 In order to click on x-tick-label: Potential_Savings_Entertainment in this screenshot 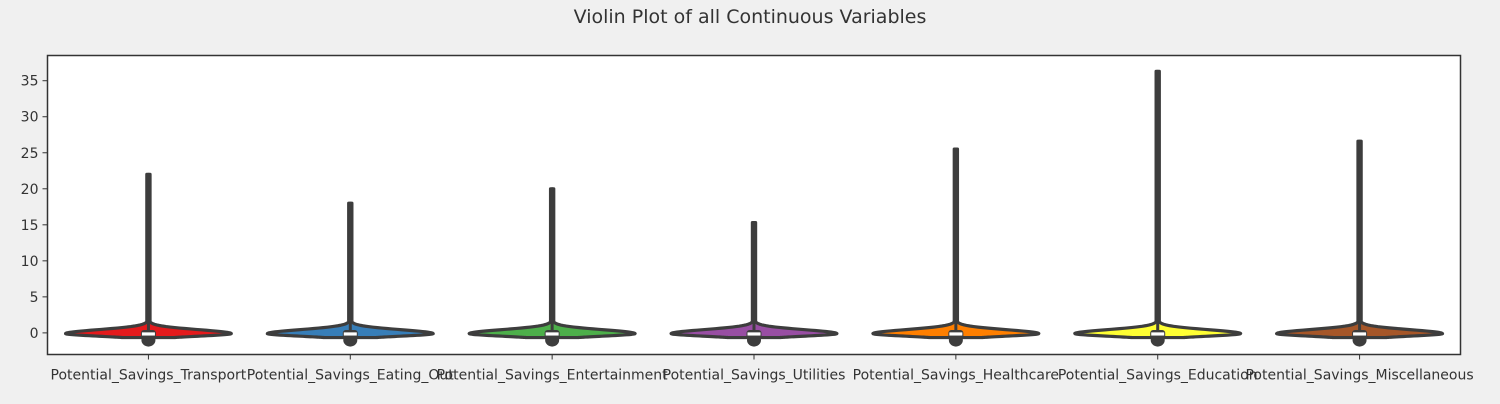, I will do `click(553, 376)`.